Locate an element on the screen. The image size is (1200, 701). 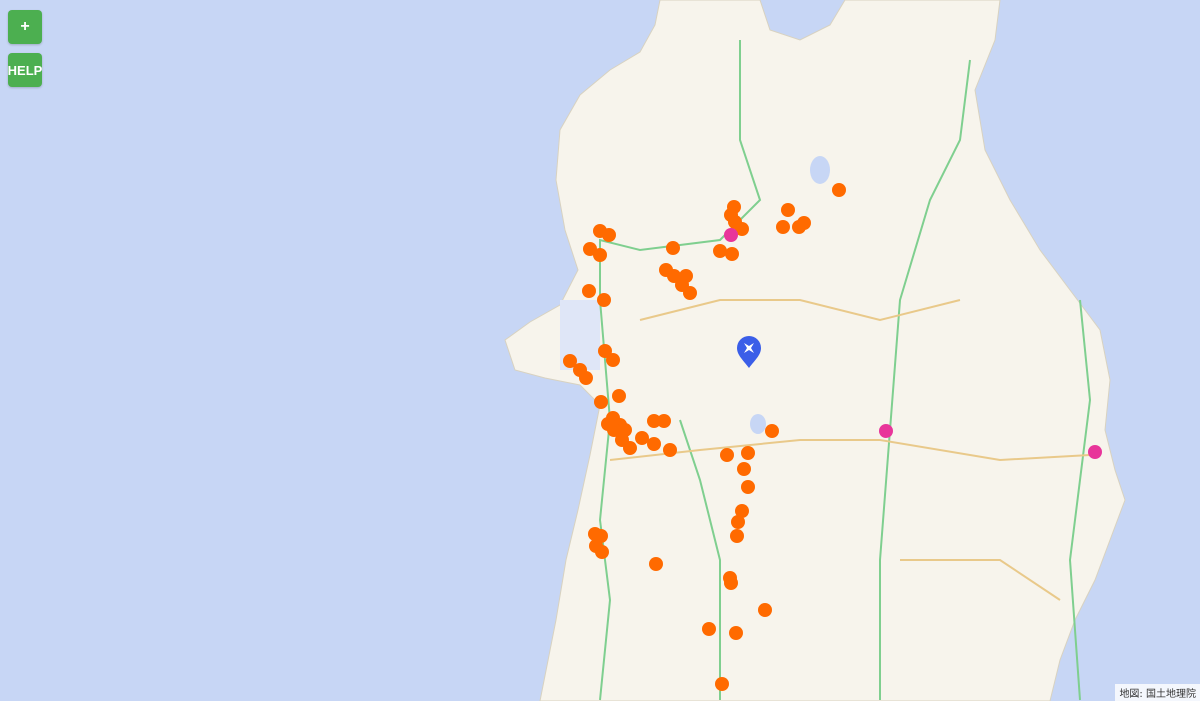
star-glyph is located at coordinates (749, 348).